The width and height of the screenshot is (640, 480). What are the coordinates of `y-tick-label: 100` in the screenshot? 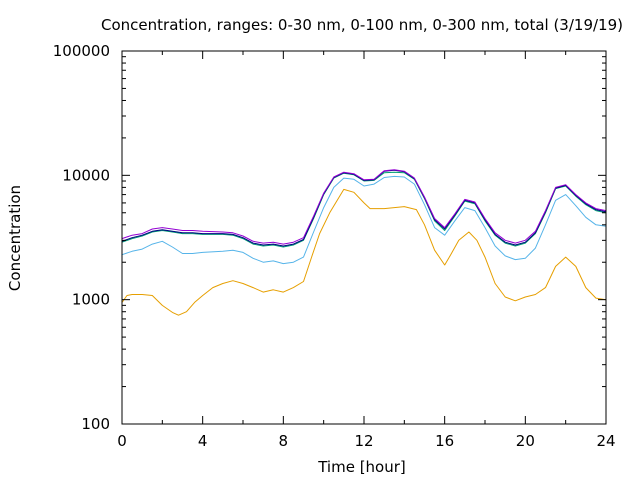 It's located at (95, 424).